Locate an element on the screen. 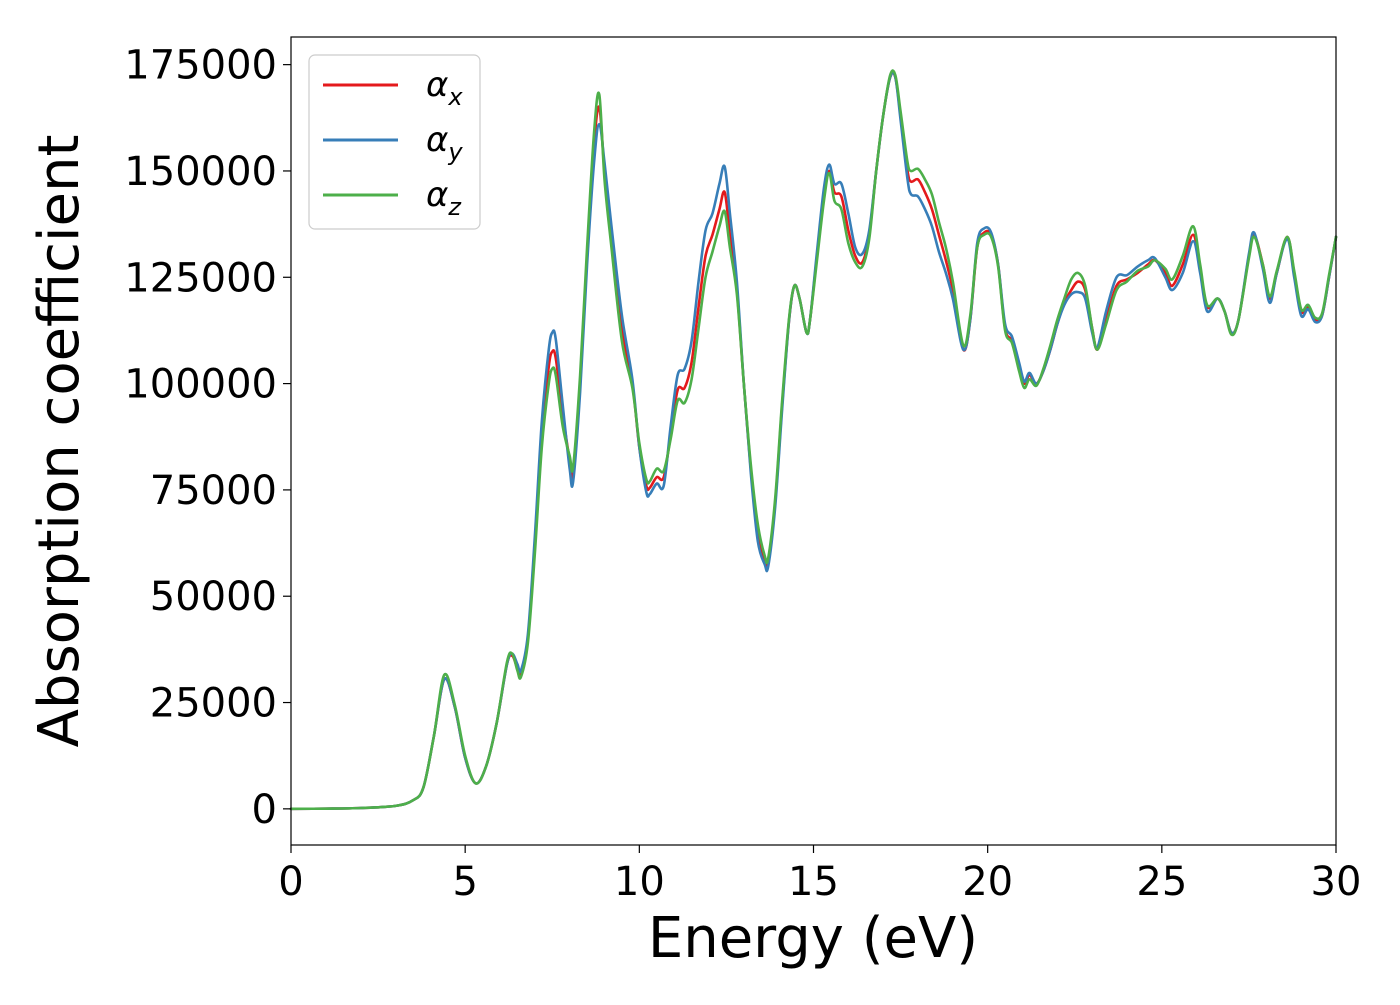 The image size is (1400, 1005). y-tick-label: 50000 is located at coordinates (213, 597).